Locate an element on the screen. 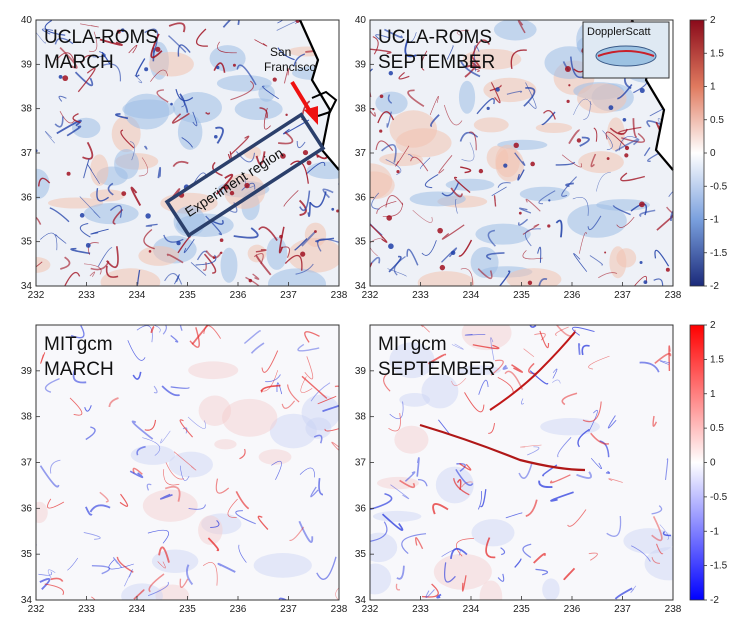 The width and height of the screenshot is (738, 624). colorbar-tick-label: -1.5 is located at coordinates (719, 253).